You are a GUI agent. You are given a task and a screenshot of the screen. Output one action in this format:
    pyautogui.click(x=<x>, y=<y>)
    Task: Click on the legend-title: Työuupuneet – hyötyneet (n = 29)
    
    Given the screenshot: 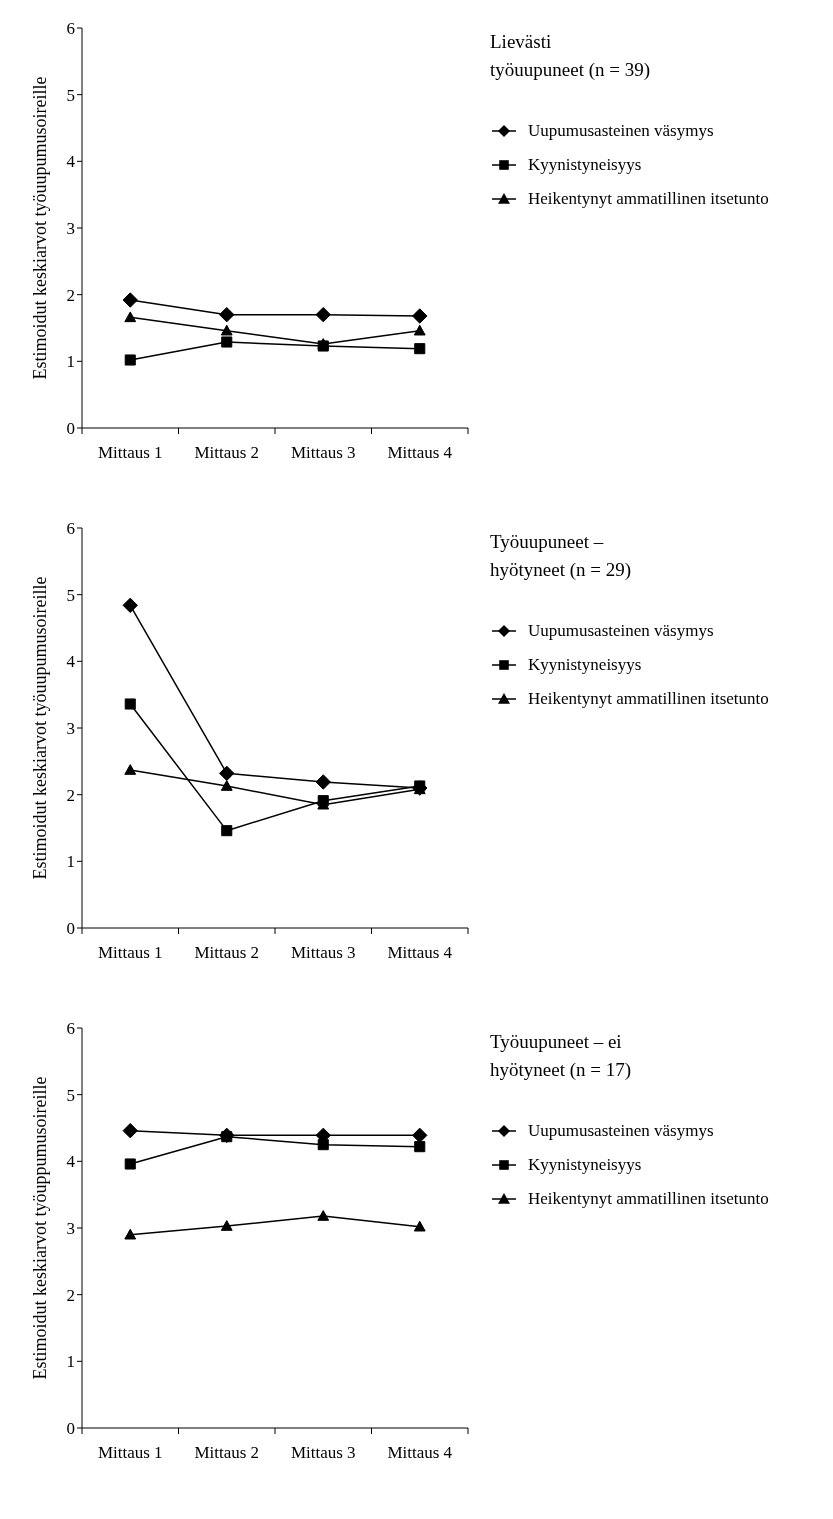 What is the action you would take?
    pyautogui.click(x=561, y=556)
    